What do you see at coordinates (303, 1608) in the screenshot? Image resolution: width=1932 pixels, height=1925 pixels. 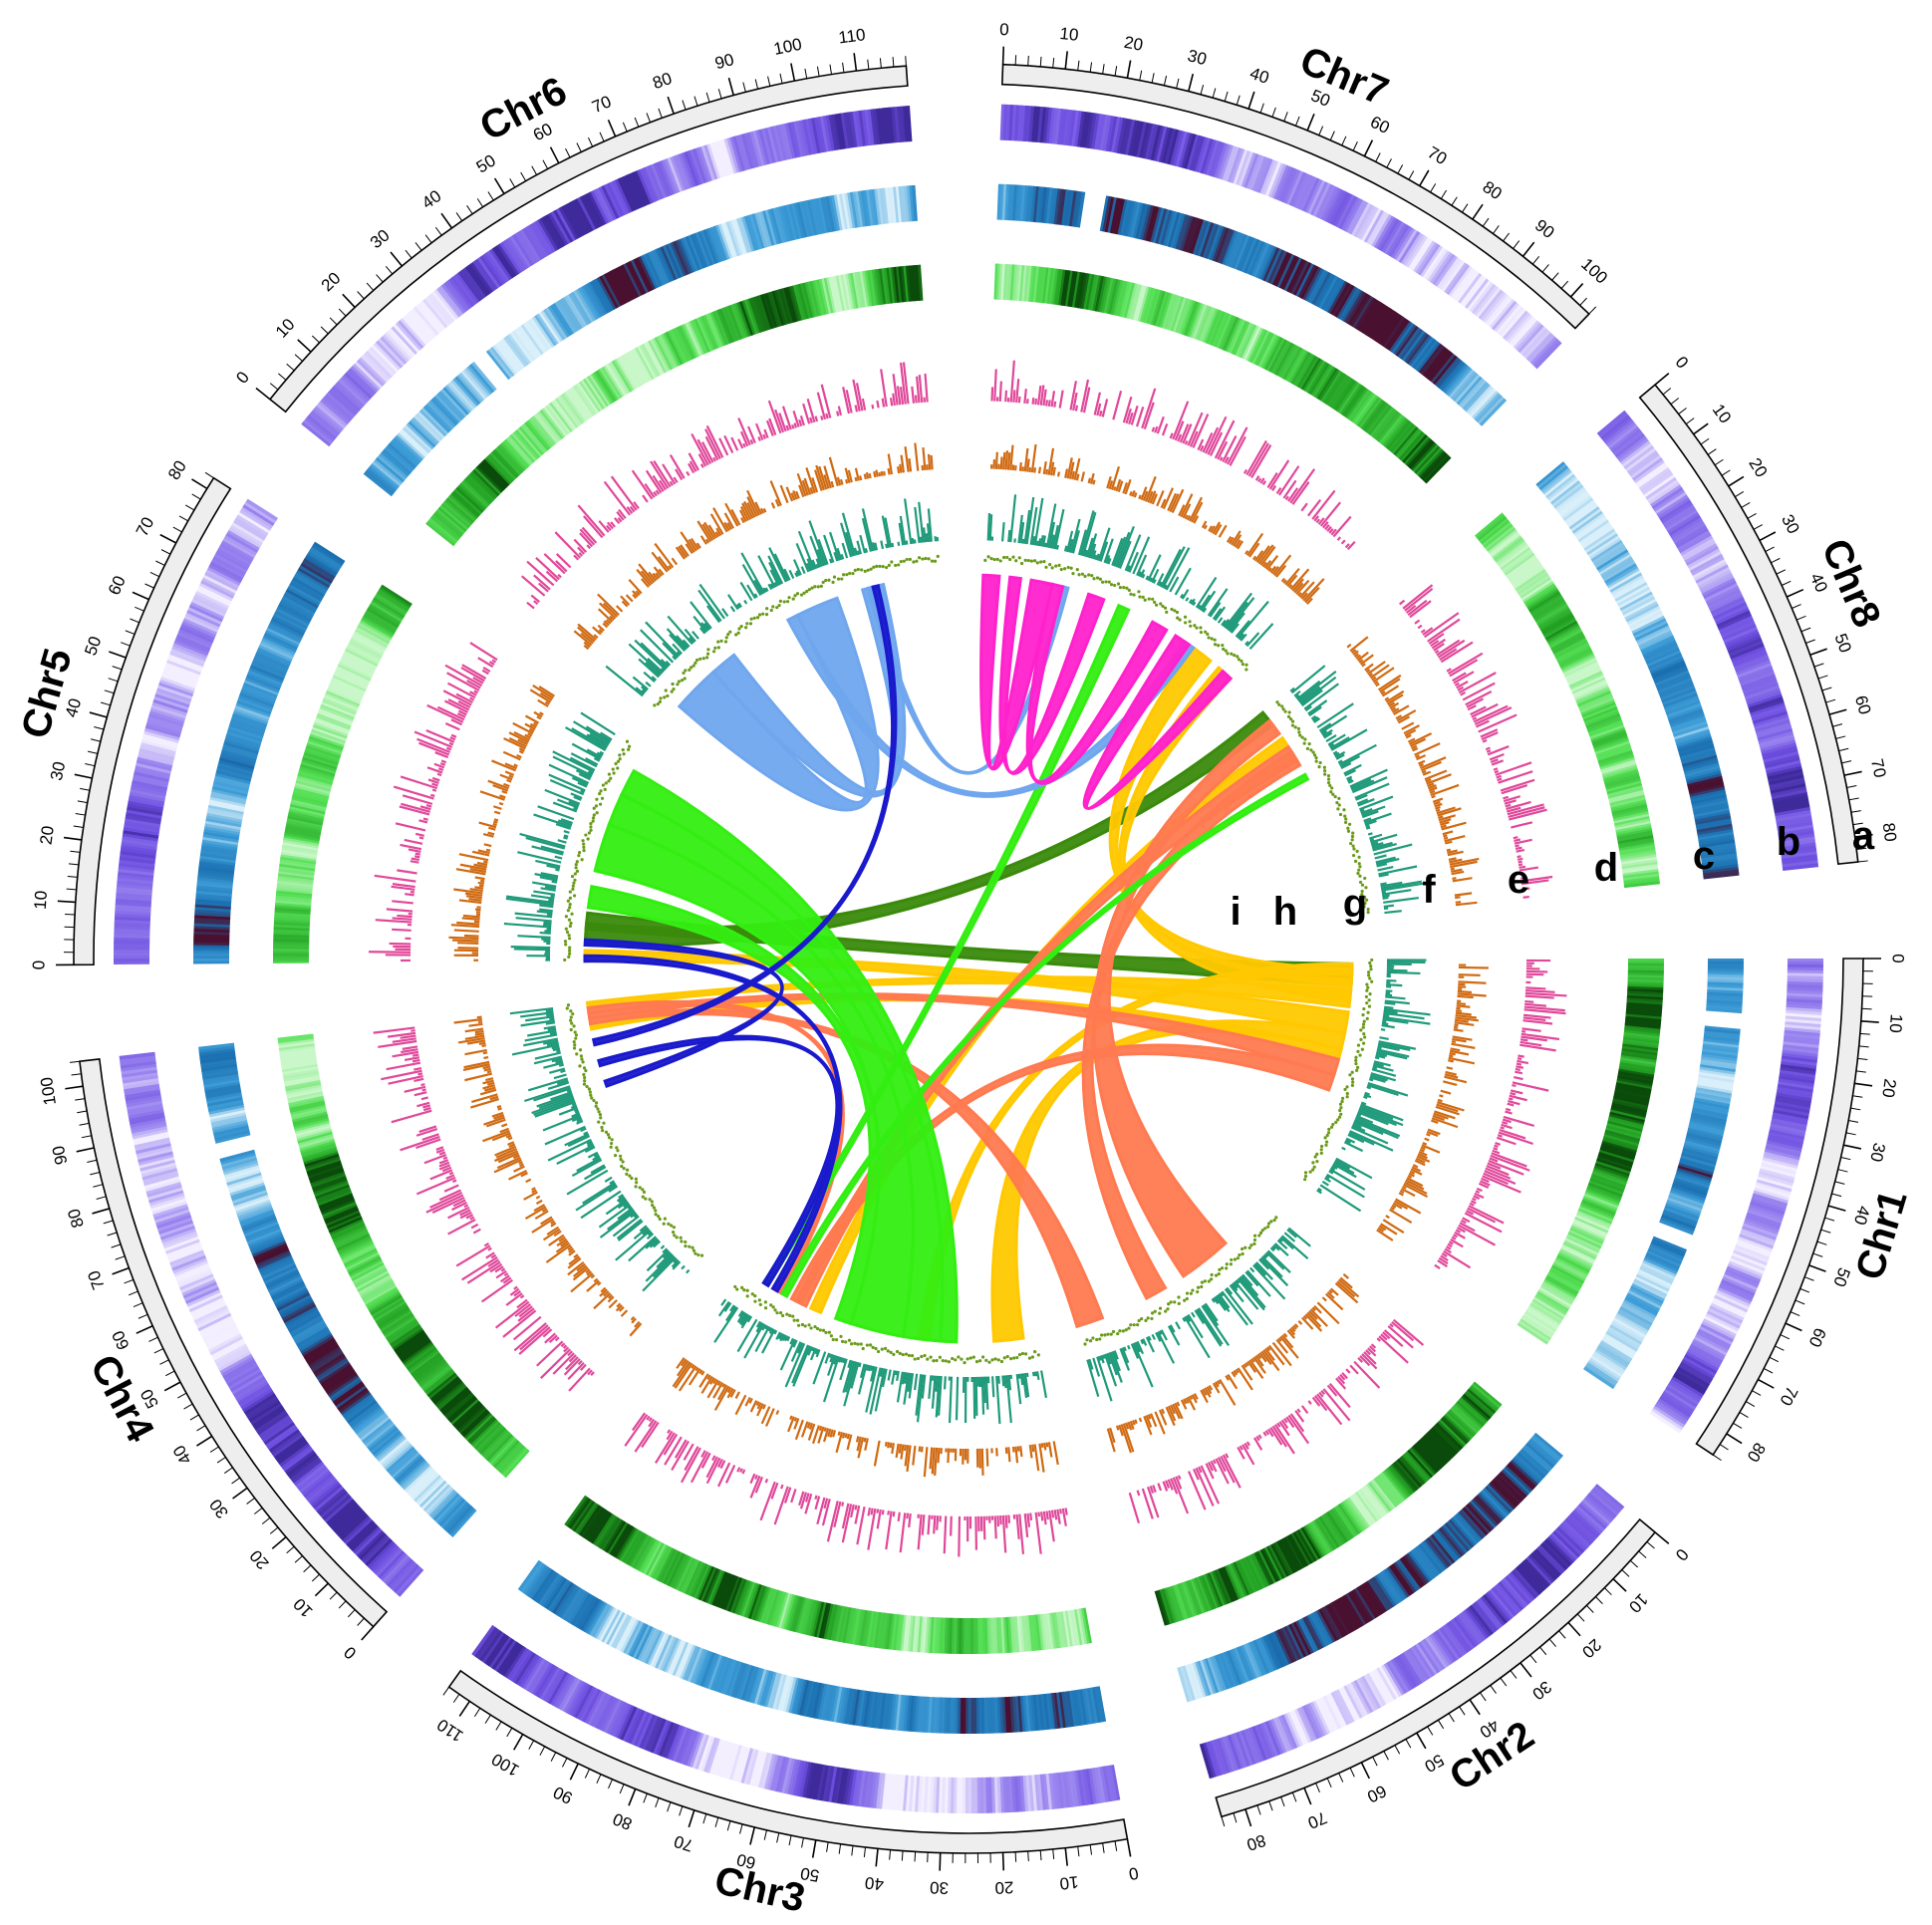 I see `tick-label: 10` at bounding box center [303, 1608].